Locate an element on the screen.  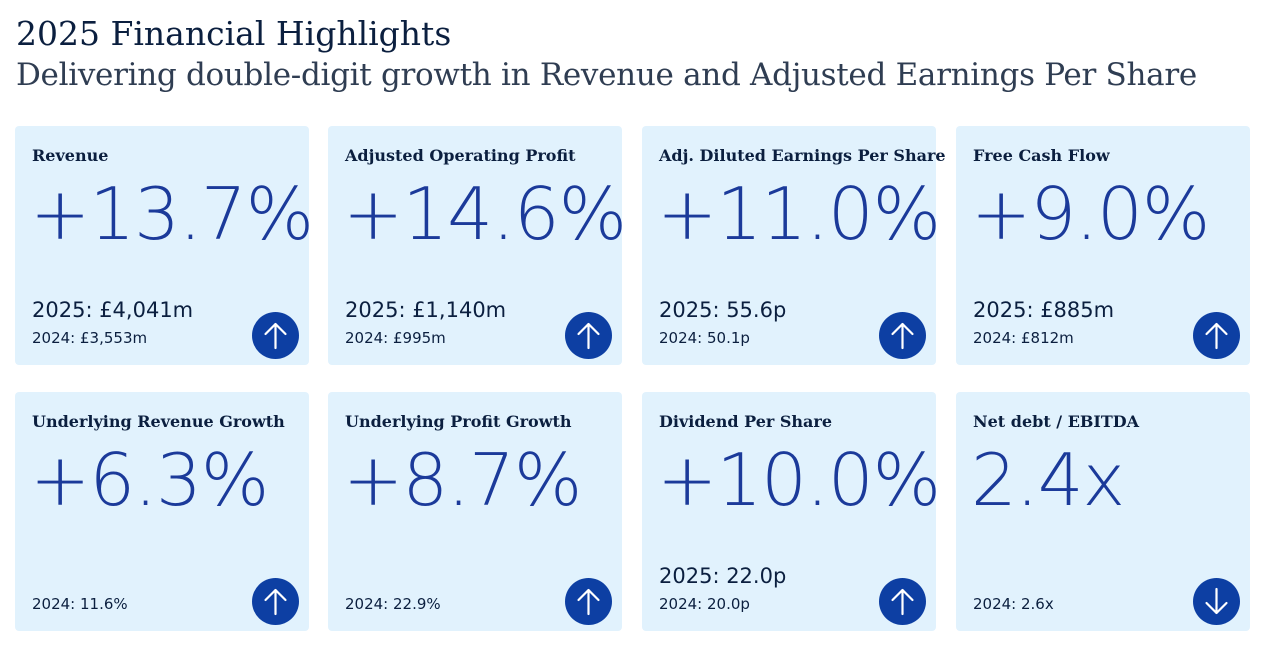
kpi-value: +9.0% is located at coordinates (1090, 214).